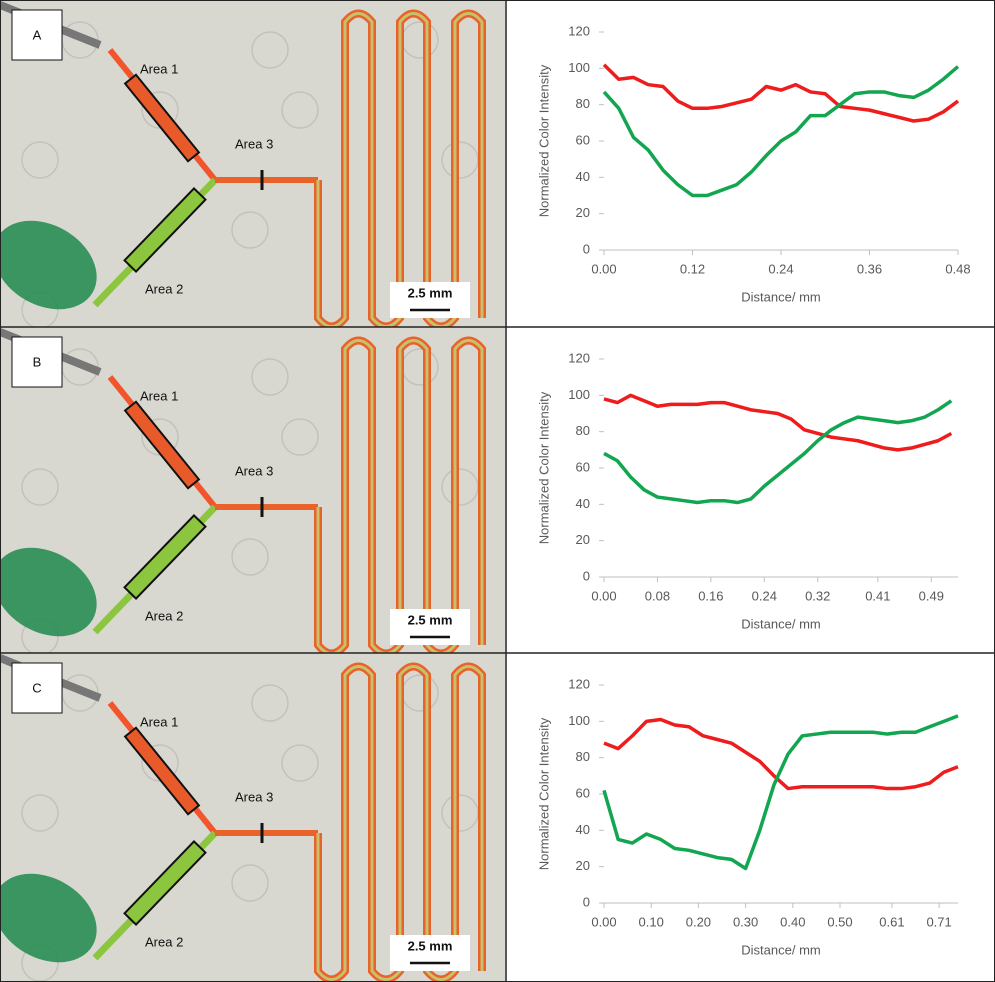 Image resolution: width=995 pixels, height=982 pixels. What do you see at coordinates (651, 921) in the screenshot?
I see `x-tick-label: 0.10` at bounding box center [651, 921].